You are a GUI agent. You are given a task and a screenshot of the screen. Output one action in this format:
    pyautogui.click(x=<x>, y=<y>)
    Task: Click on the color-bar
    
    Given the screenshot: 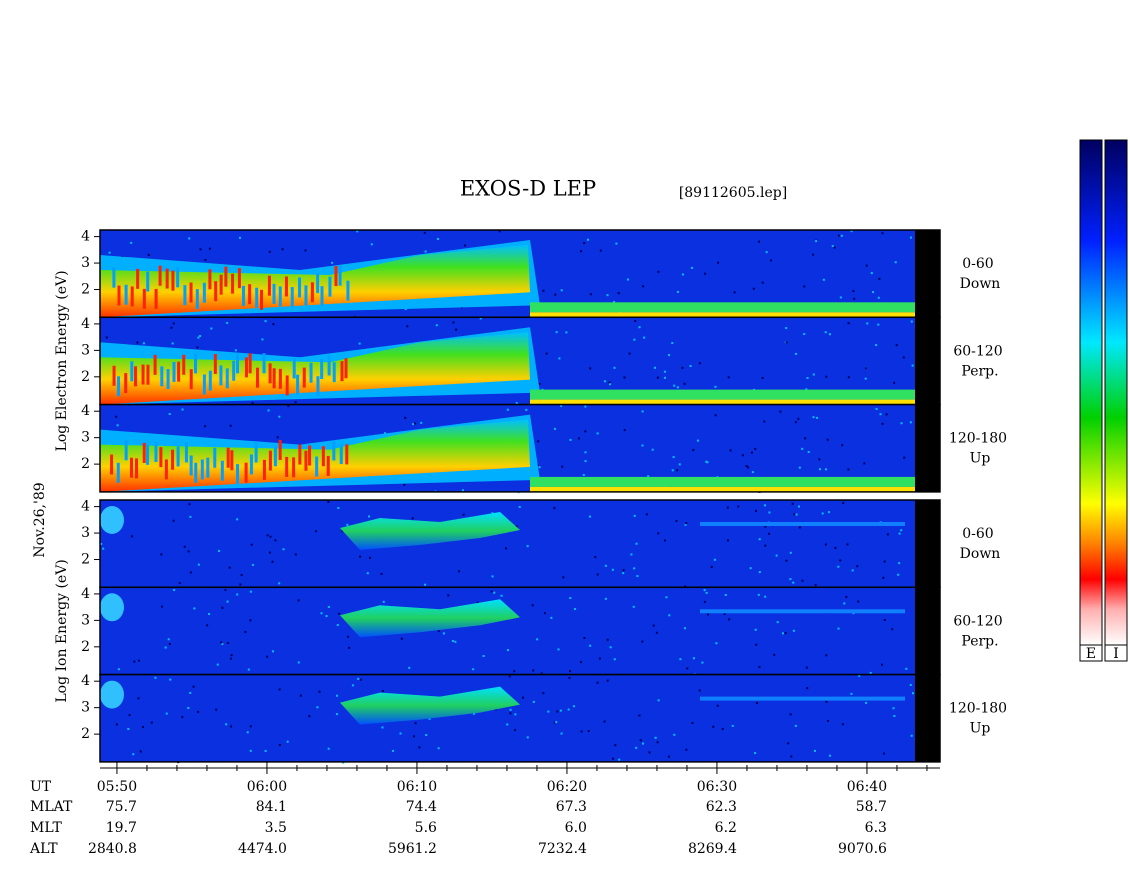 What is the action you would take?
    pyautogui.click(x=1116, y=392)
    